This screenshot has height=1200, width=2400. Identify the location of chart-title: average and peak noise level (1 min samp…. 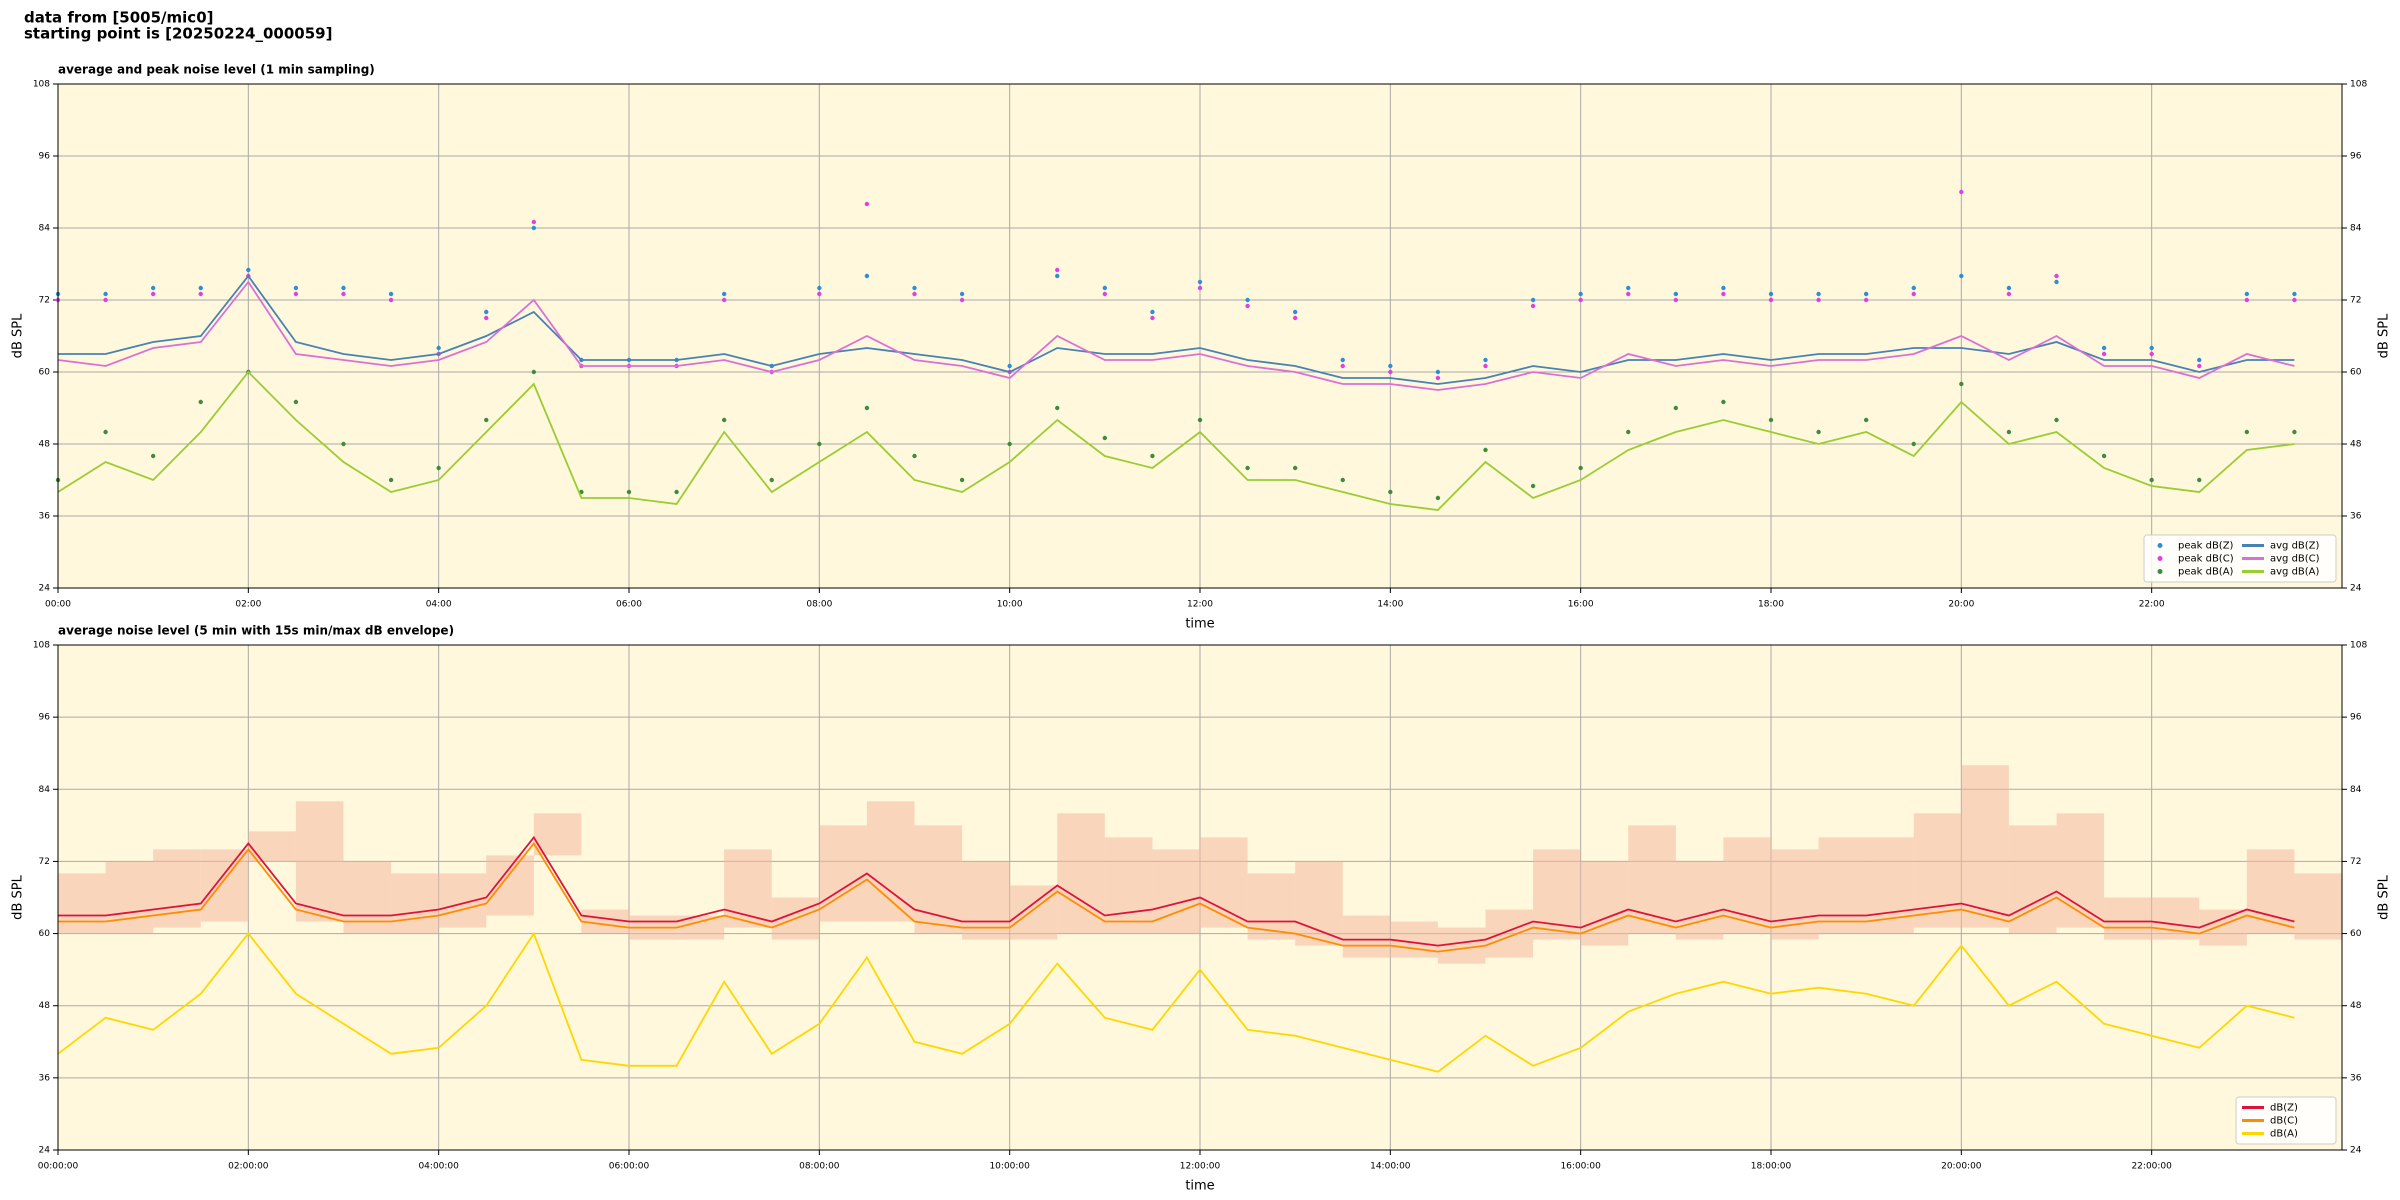
(216, 70).